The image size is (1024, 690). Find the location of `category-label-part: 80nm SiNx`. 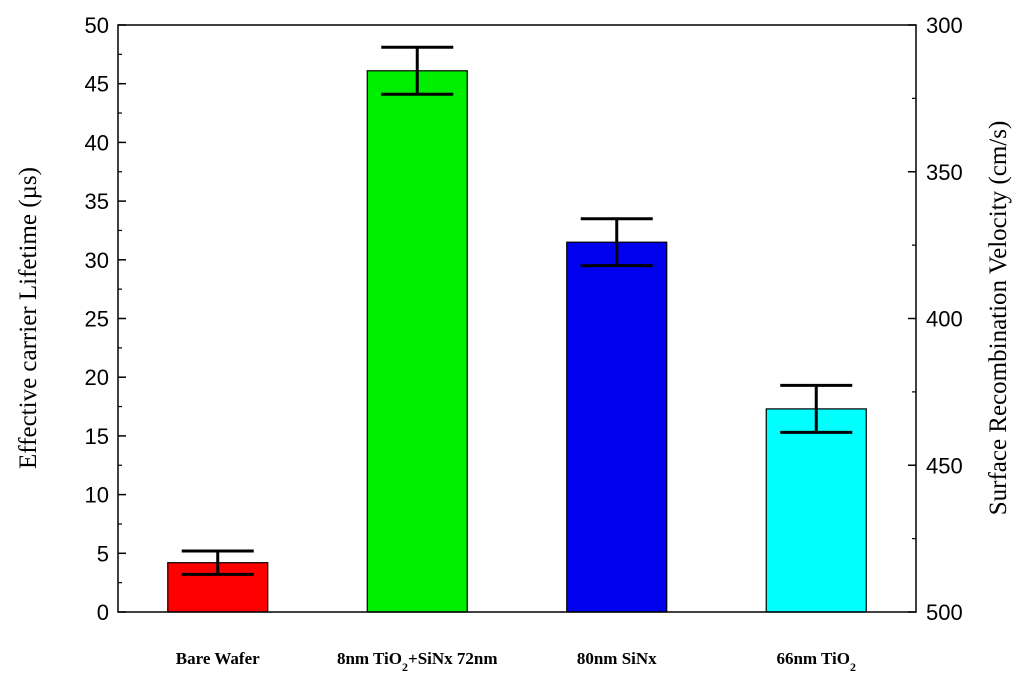

category-label-part: 80nm SiNx is located at coordinates (617, 658).